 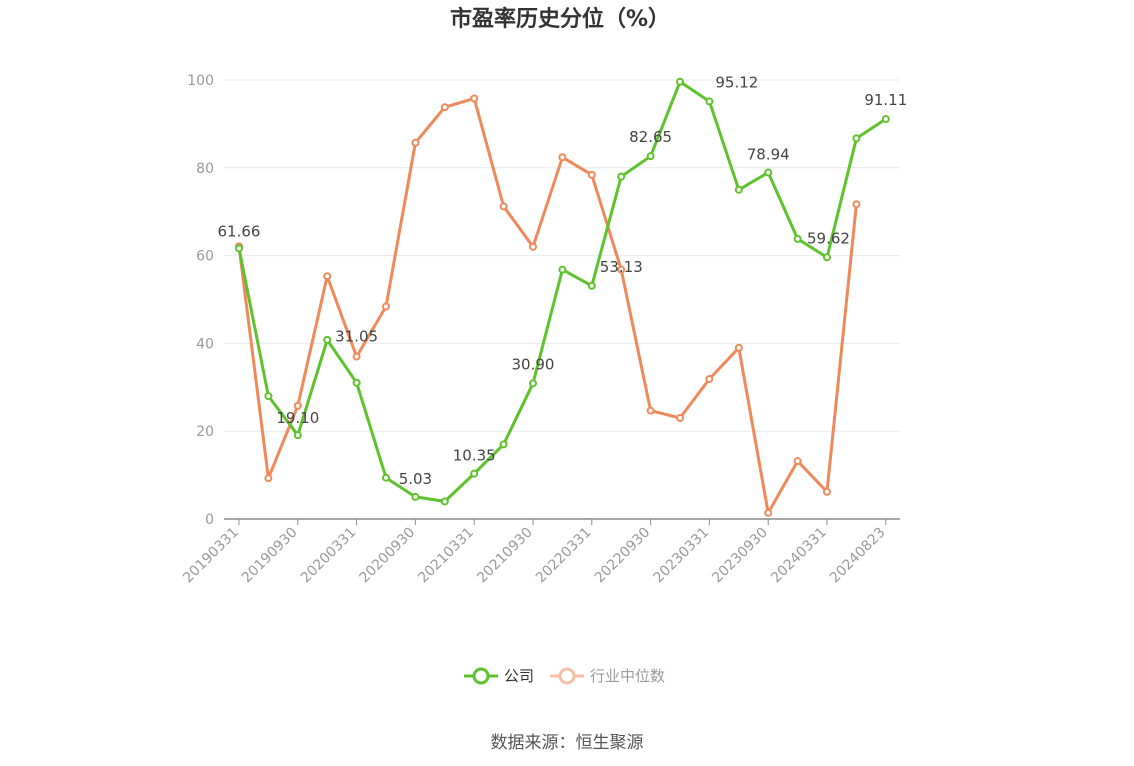 What do you see at coordinates (736, 82) in the screenshot?
I see `data-label: 95.12` at bounding box center [736, 82].